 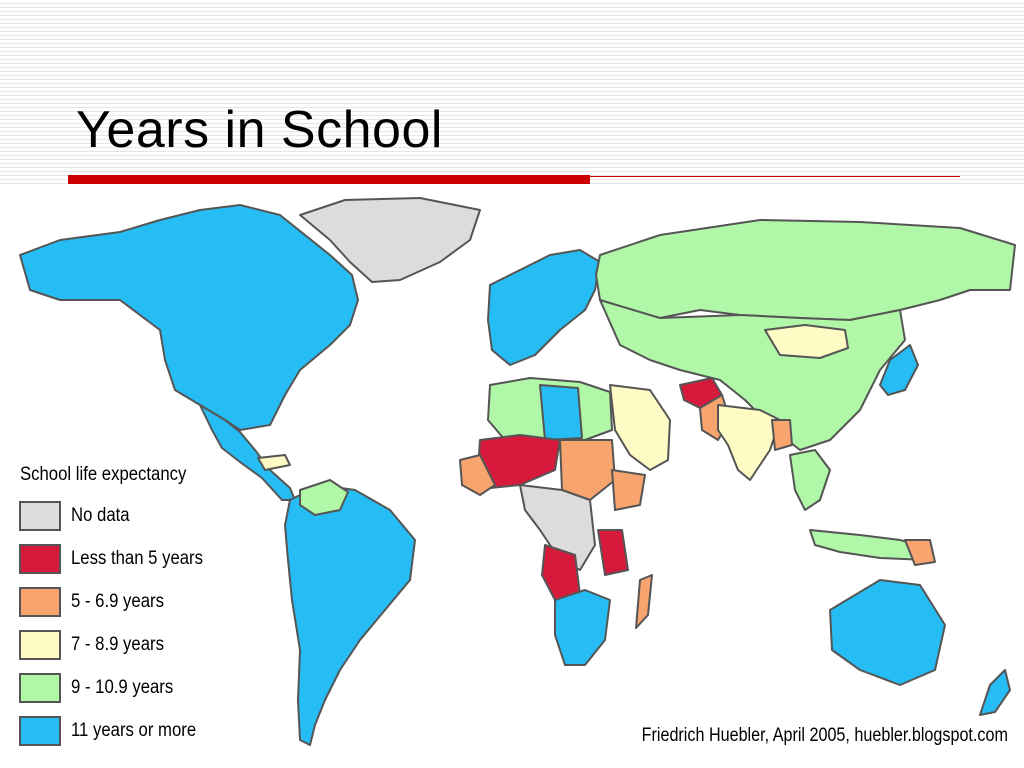 What do you see at coordinates (350, 615) in the screenshot?
I see `region-south-america` at bounding box center [350, 615].